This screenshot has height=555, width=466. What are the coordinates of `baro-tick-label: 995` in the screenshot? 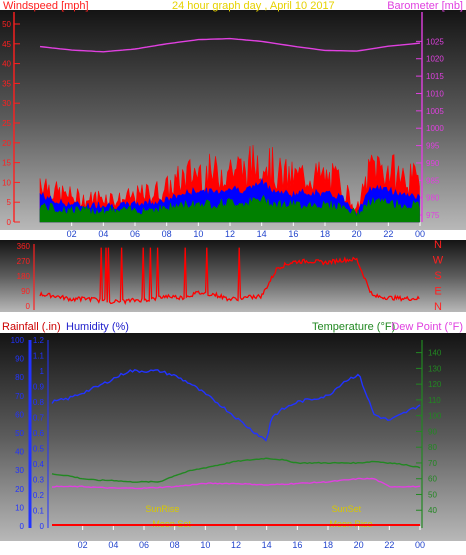 It's located at (433, 146).